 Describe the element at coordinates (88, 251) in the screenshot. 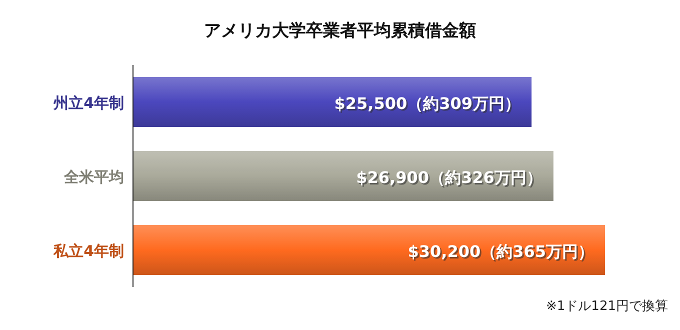

I see `y-tick-label: 私立4年制` at that location.